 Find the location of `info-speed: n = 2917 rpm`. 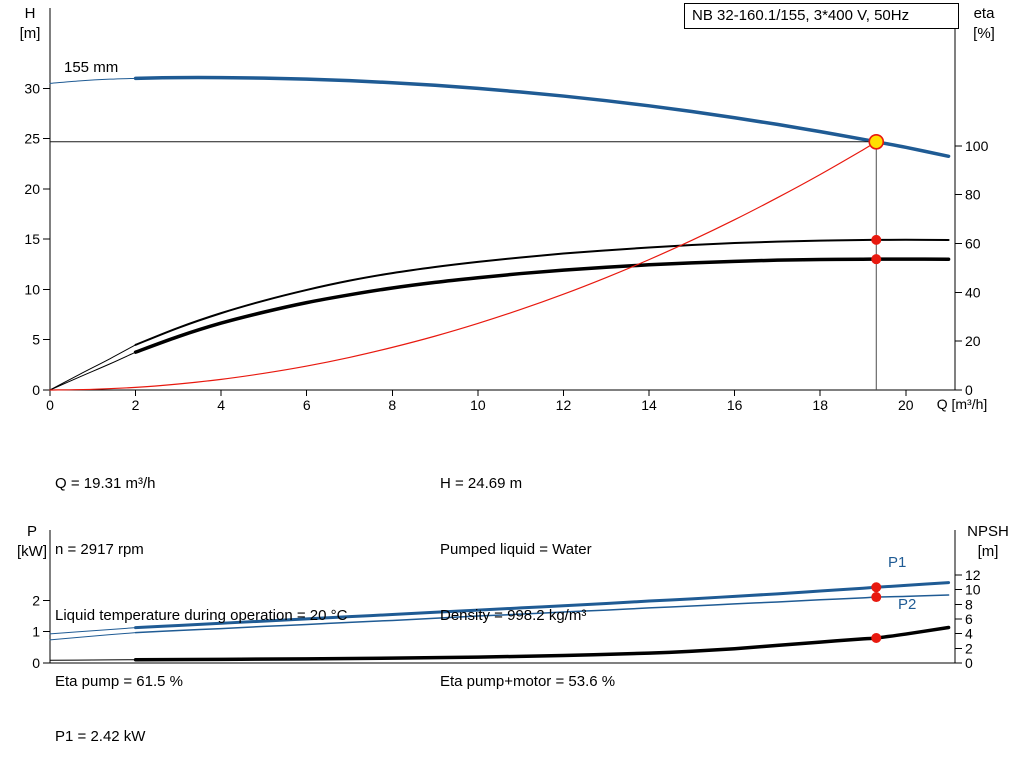

info-speed: n = 2917 rpm is located at coordinates (99, 549).